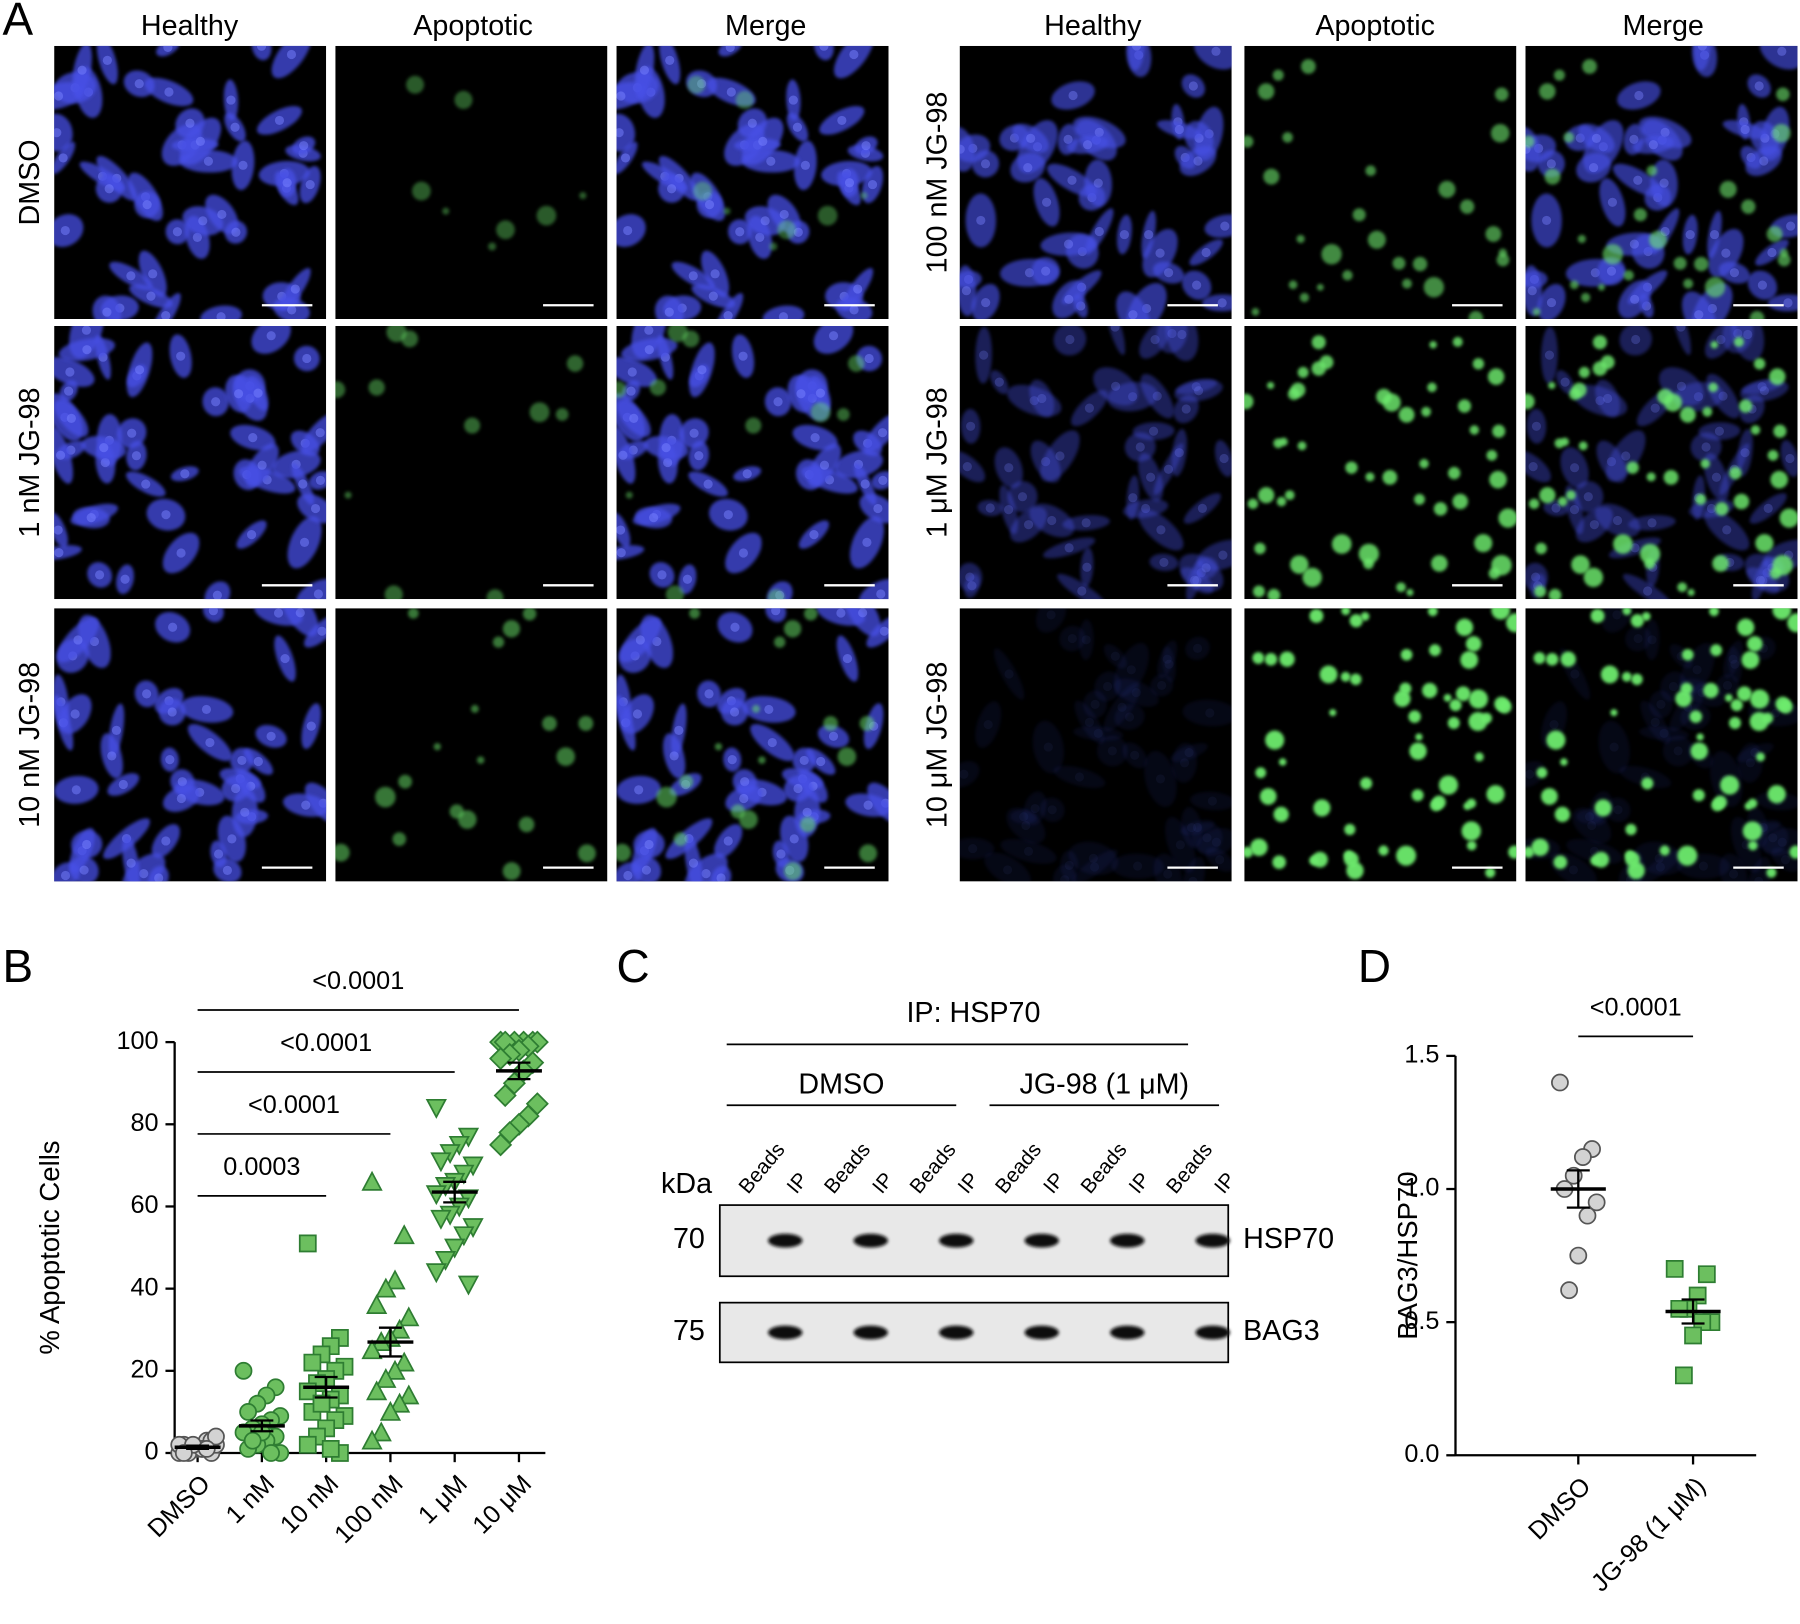  Describe the element at coordinates (798, 1183) in the screenshot. I see `lane-label: IP` at that location.